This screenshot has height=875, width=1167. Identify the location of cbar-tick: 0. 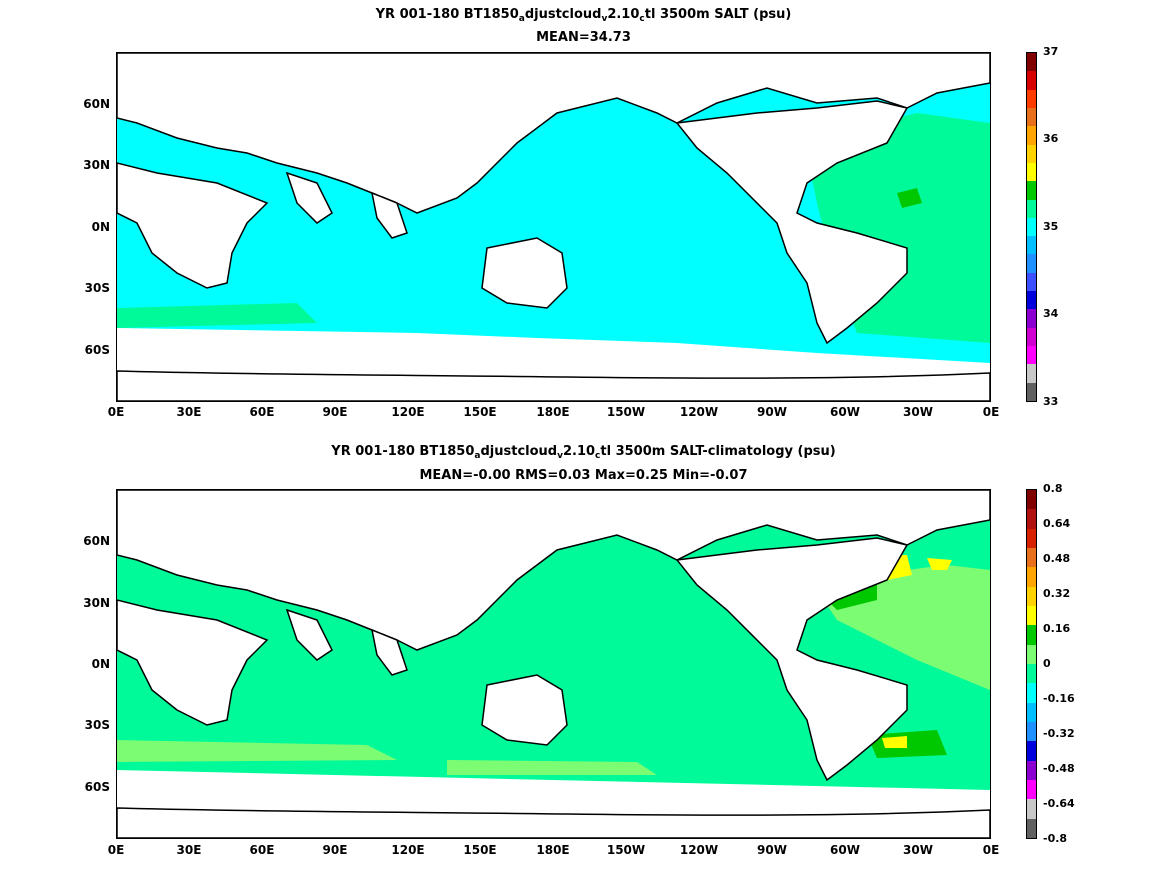
(1047, 663).